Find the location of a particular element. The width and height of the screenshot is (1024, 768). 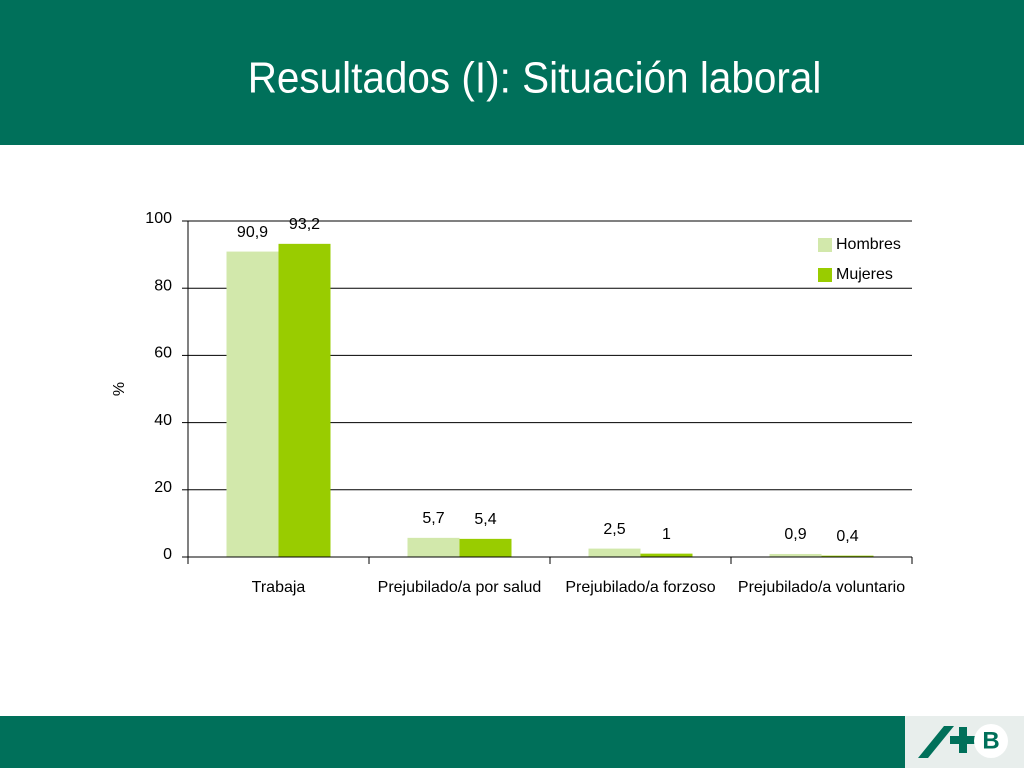

data-label: 93,2 is located at coordinates (304, 224).